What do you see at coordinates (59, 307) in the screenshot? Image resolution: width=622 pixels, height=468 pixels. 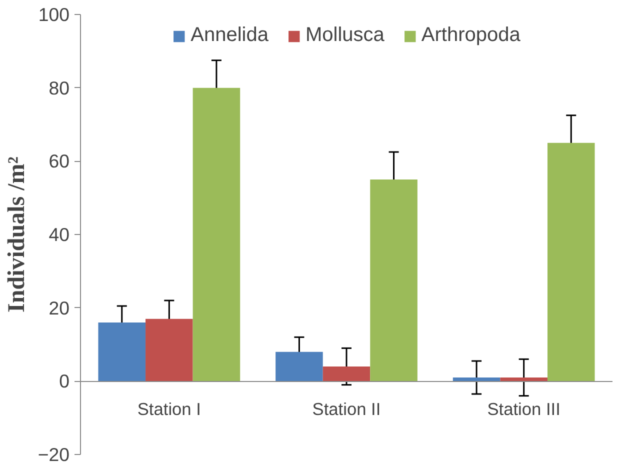 I see `y-tick-label: 20` at bounding box center [59, 307].